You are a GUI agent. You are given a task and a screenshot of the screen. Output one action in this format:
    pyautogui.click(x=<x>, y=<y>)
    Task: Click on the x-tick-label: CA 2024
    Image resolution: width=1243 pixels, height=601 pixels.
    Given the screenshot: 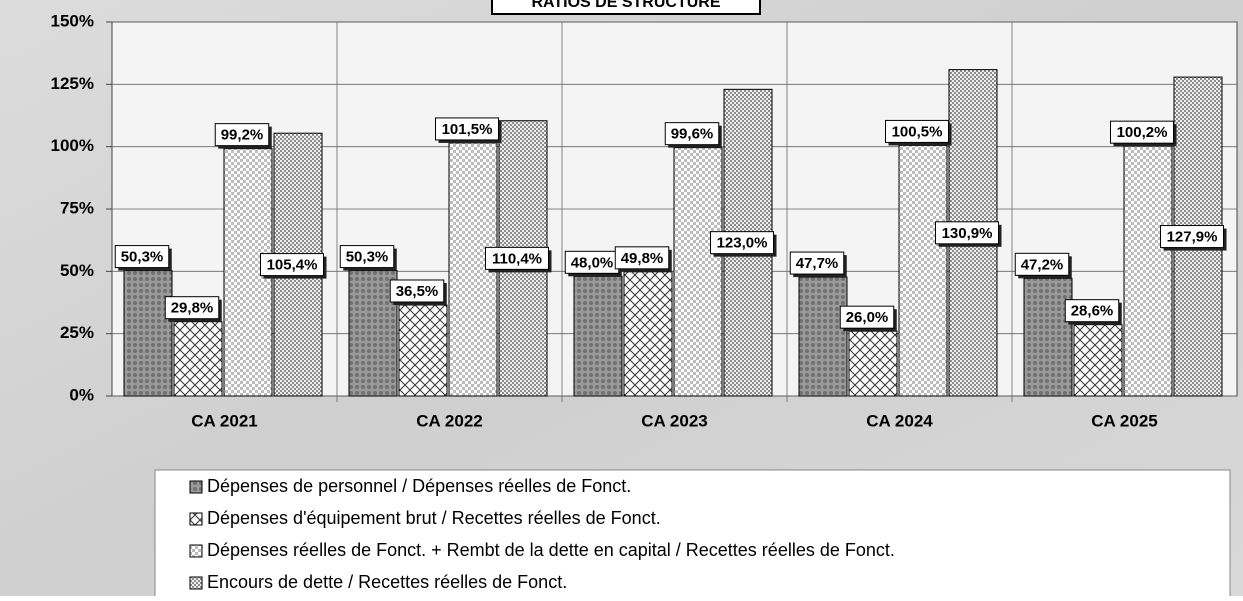 What is the action you would take?
    pyautogui.click(x=899, y=420)
    